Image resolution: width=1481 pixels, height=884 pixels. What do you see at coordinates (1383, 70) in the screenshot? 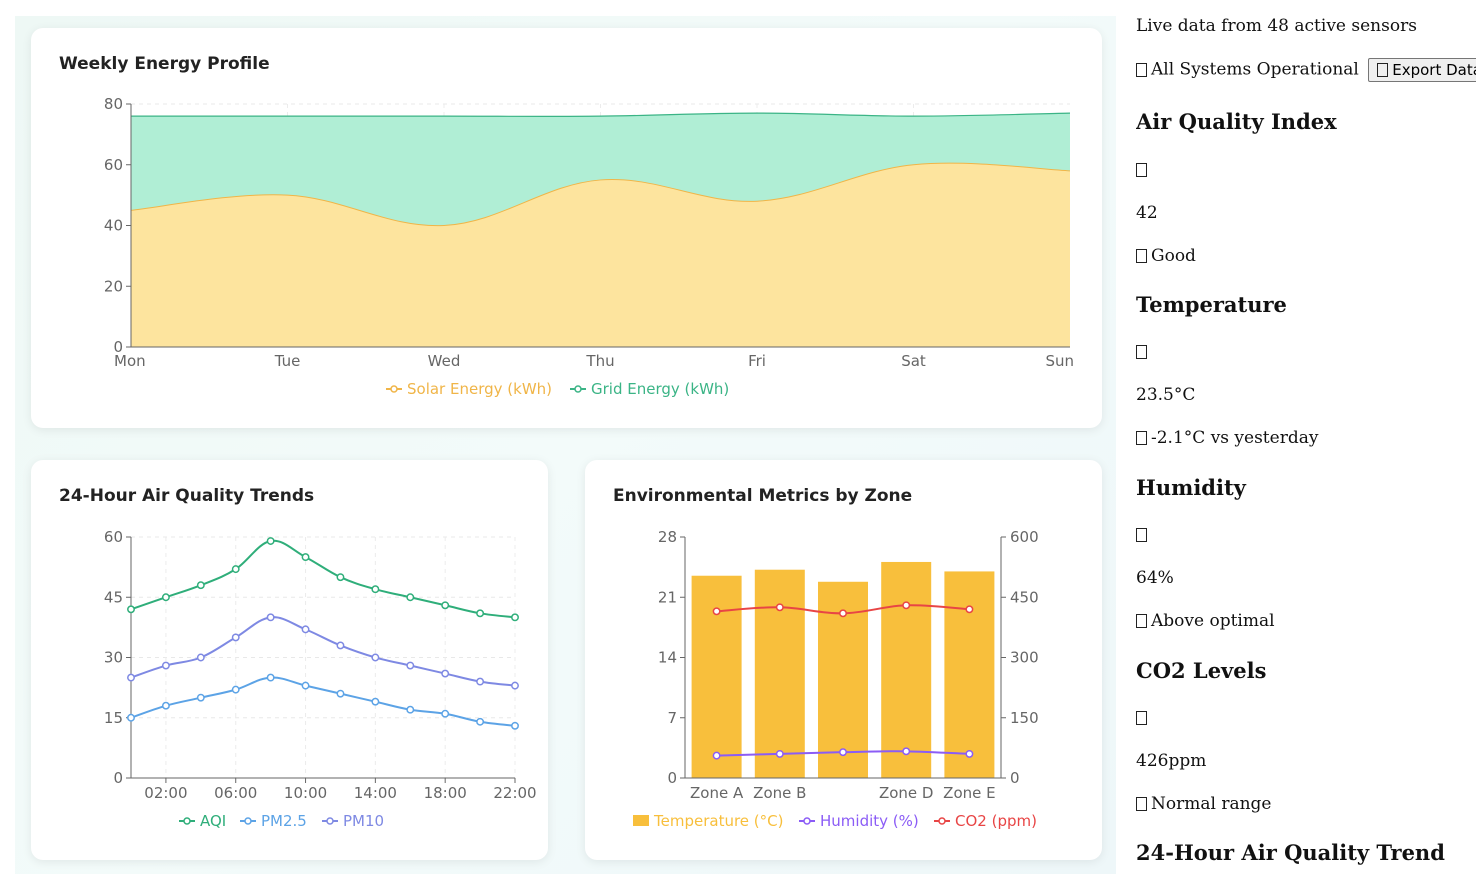
I see `download-icon` at bounding box center [1383, 70].